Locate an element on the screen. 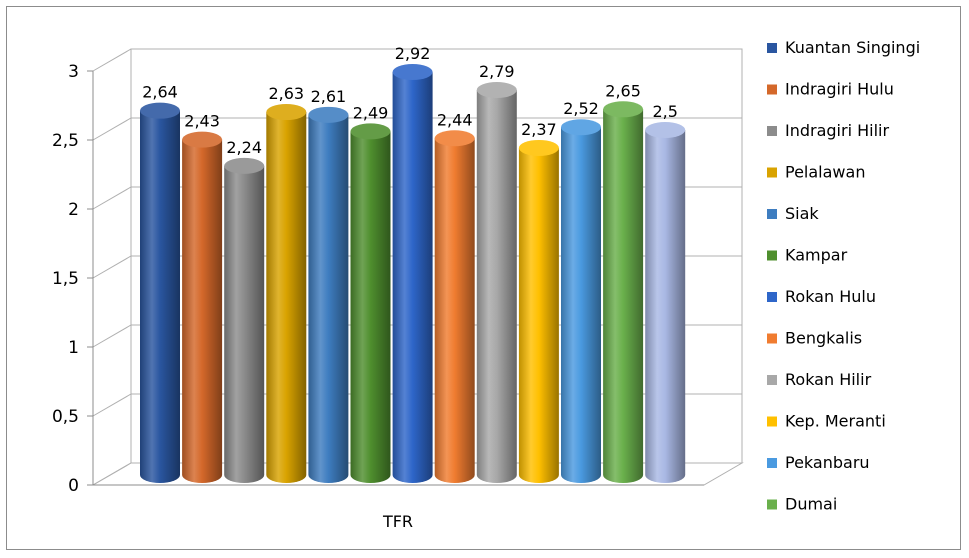  y-tick-label: 2,5 is located at coordinates (65, 141).